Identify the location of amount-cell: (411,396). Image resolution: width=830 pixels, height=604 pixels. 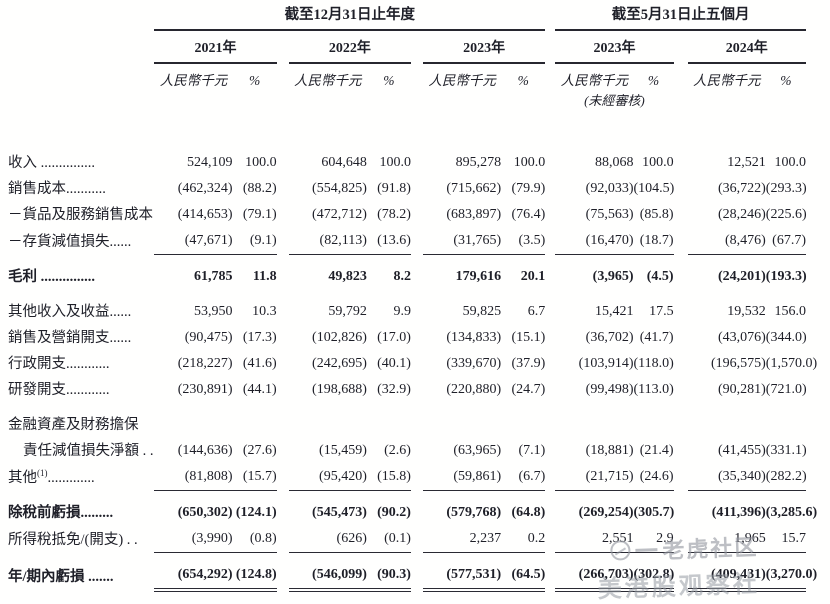
(738, 512).